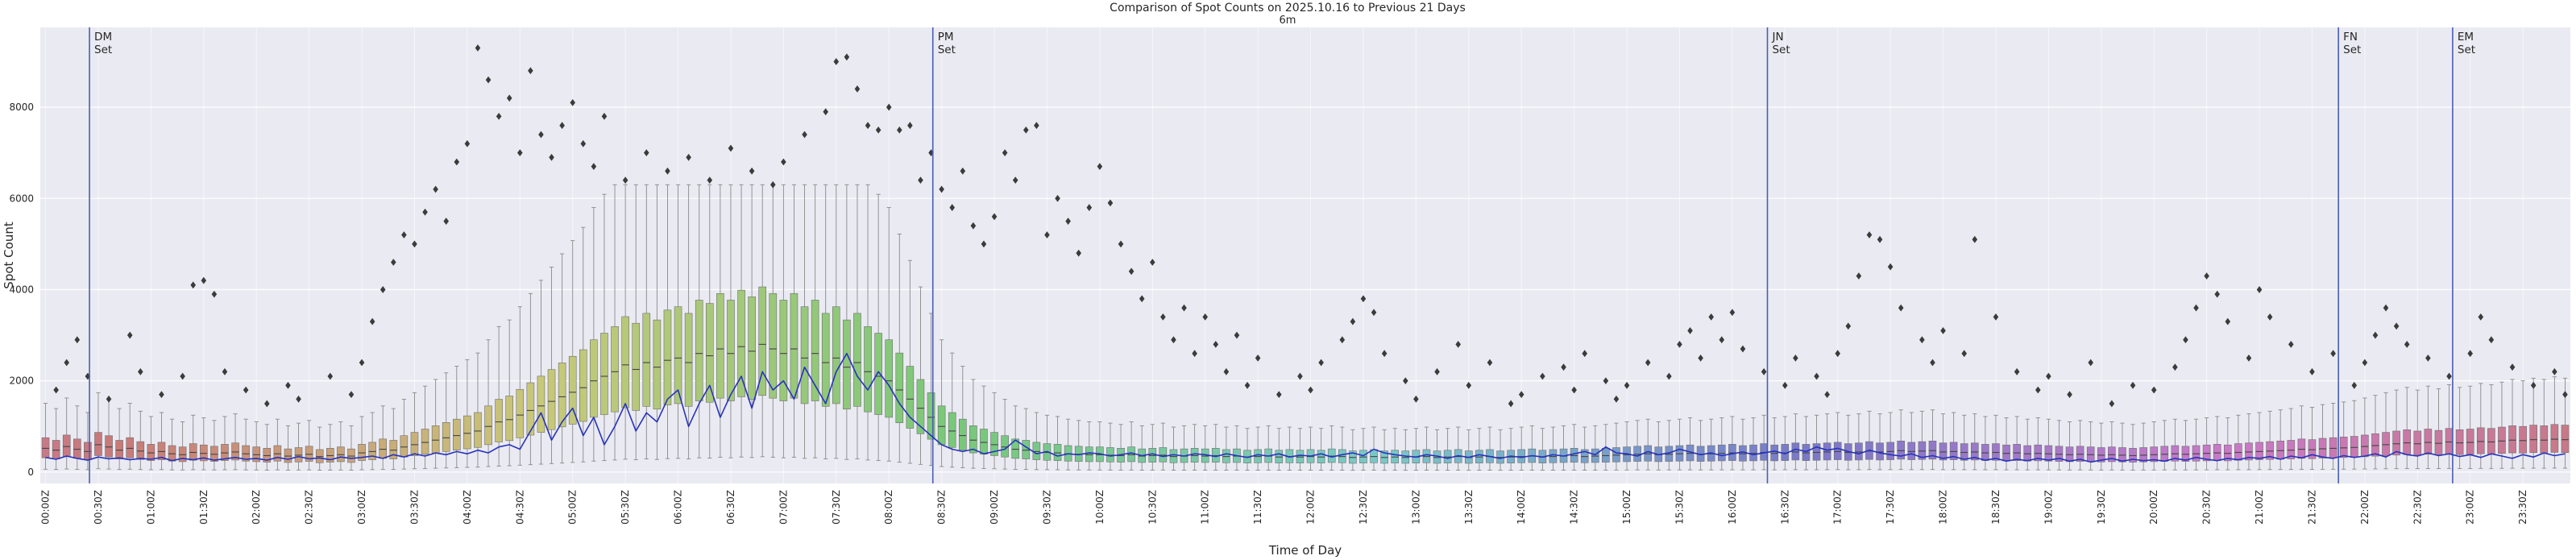 The image size is (2576, 560). I want to click on y-axis-label: Spot Count, so click(9, 255).